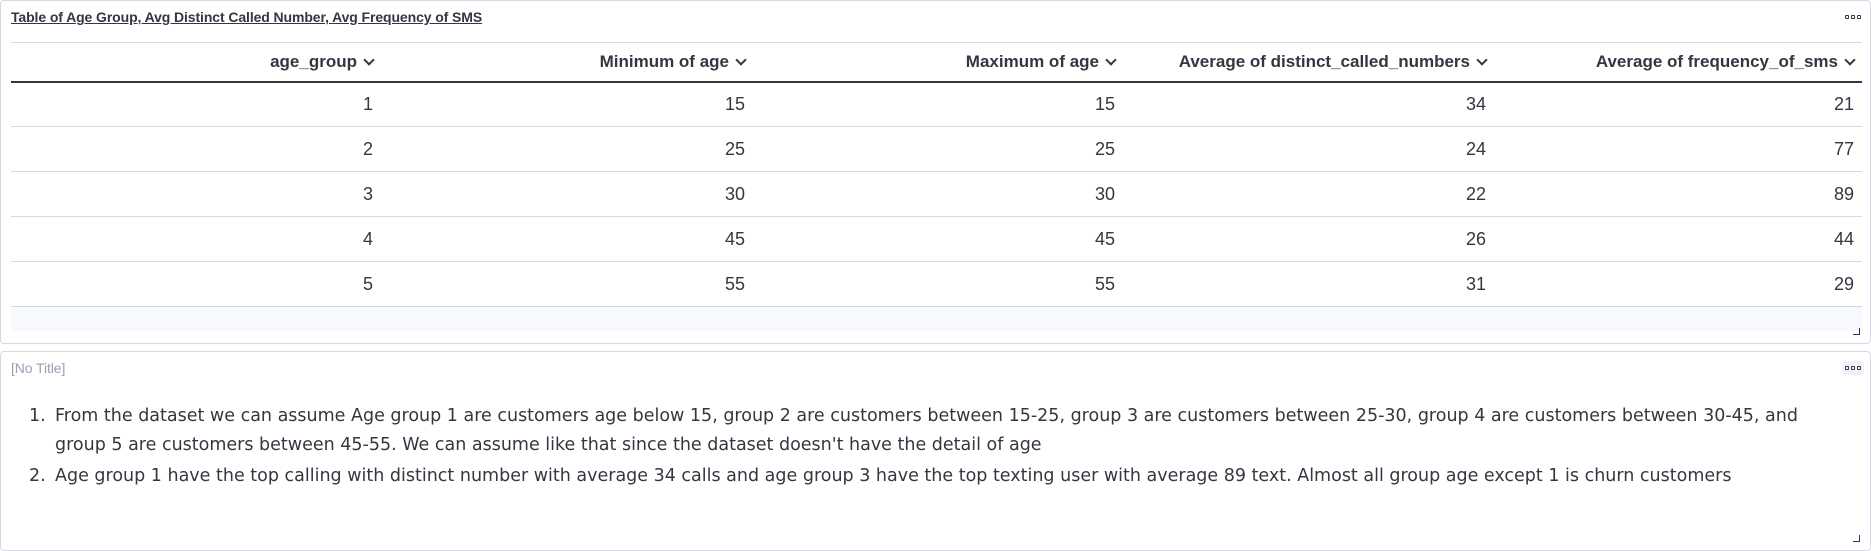 Image resolution: width=1871 pixels, height=551 pixels. Describe the element at coordinates (1475, 283) in the screenshot. I see `table-cell: 31` at that location.